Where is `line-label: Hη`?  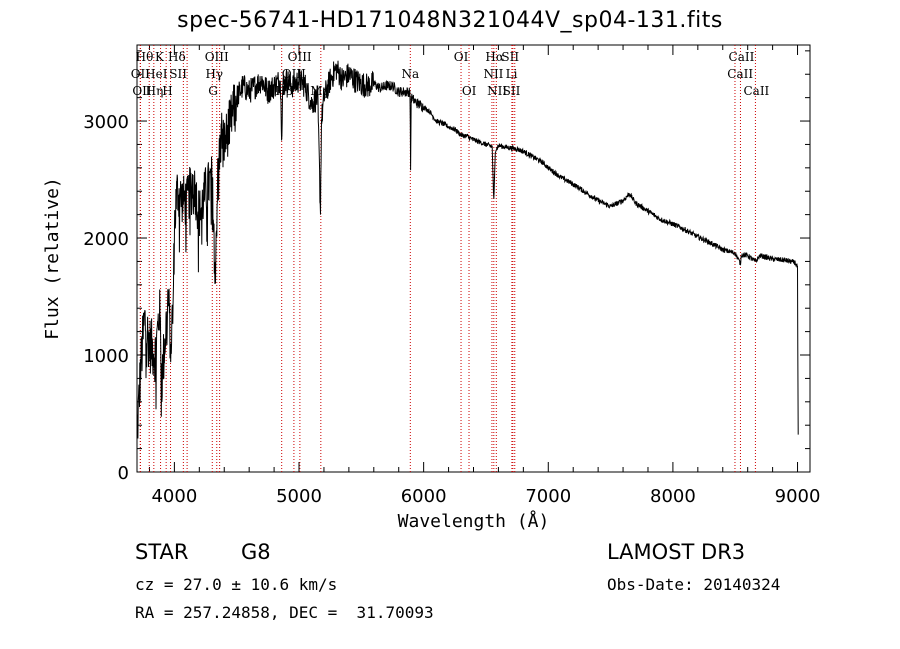
line-label: Hη is located at coordinates (155, 91).